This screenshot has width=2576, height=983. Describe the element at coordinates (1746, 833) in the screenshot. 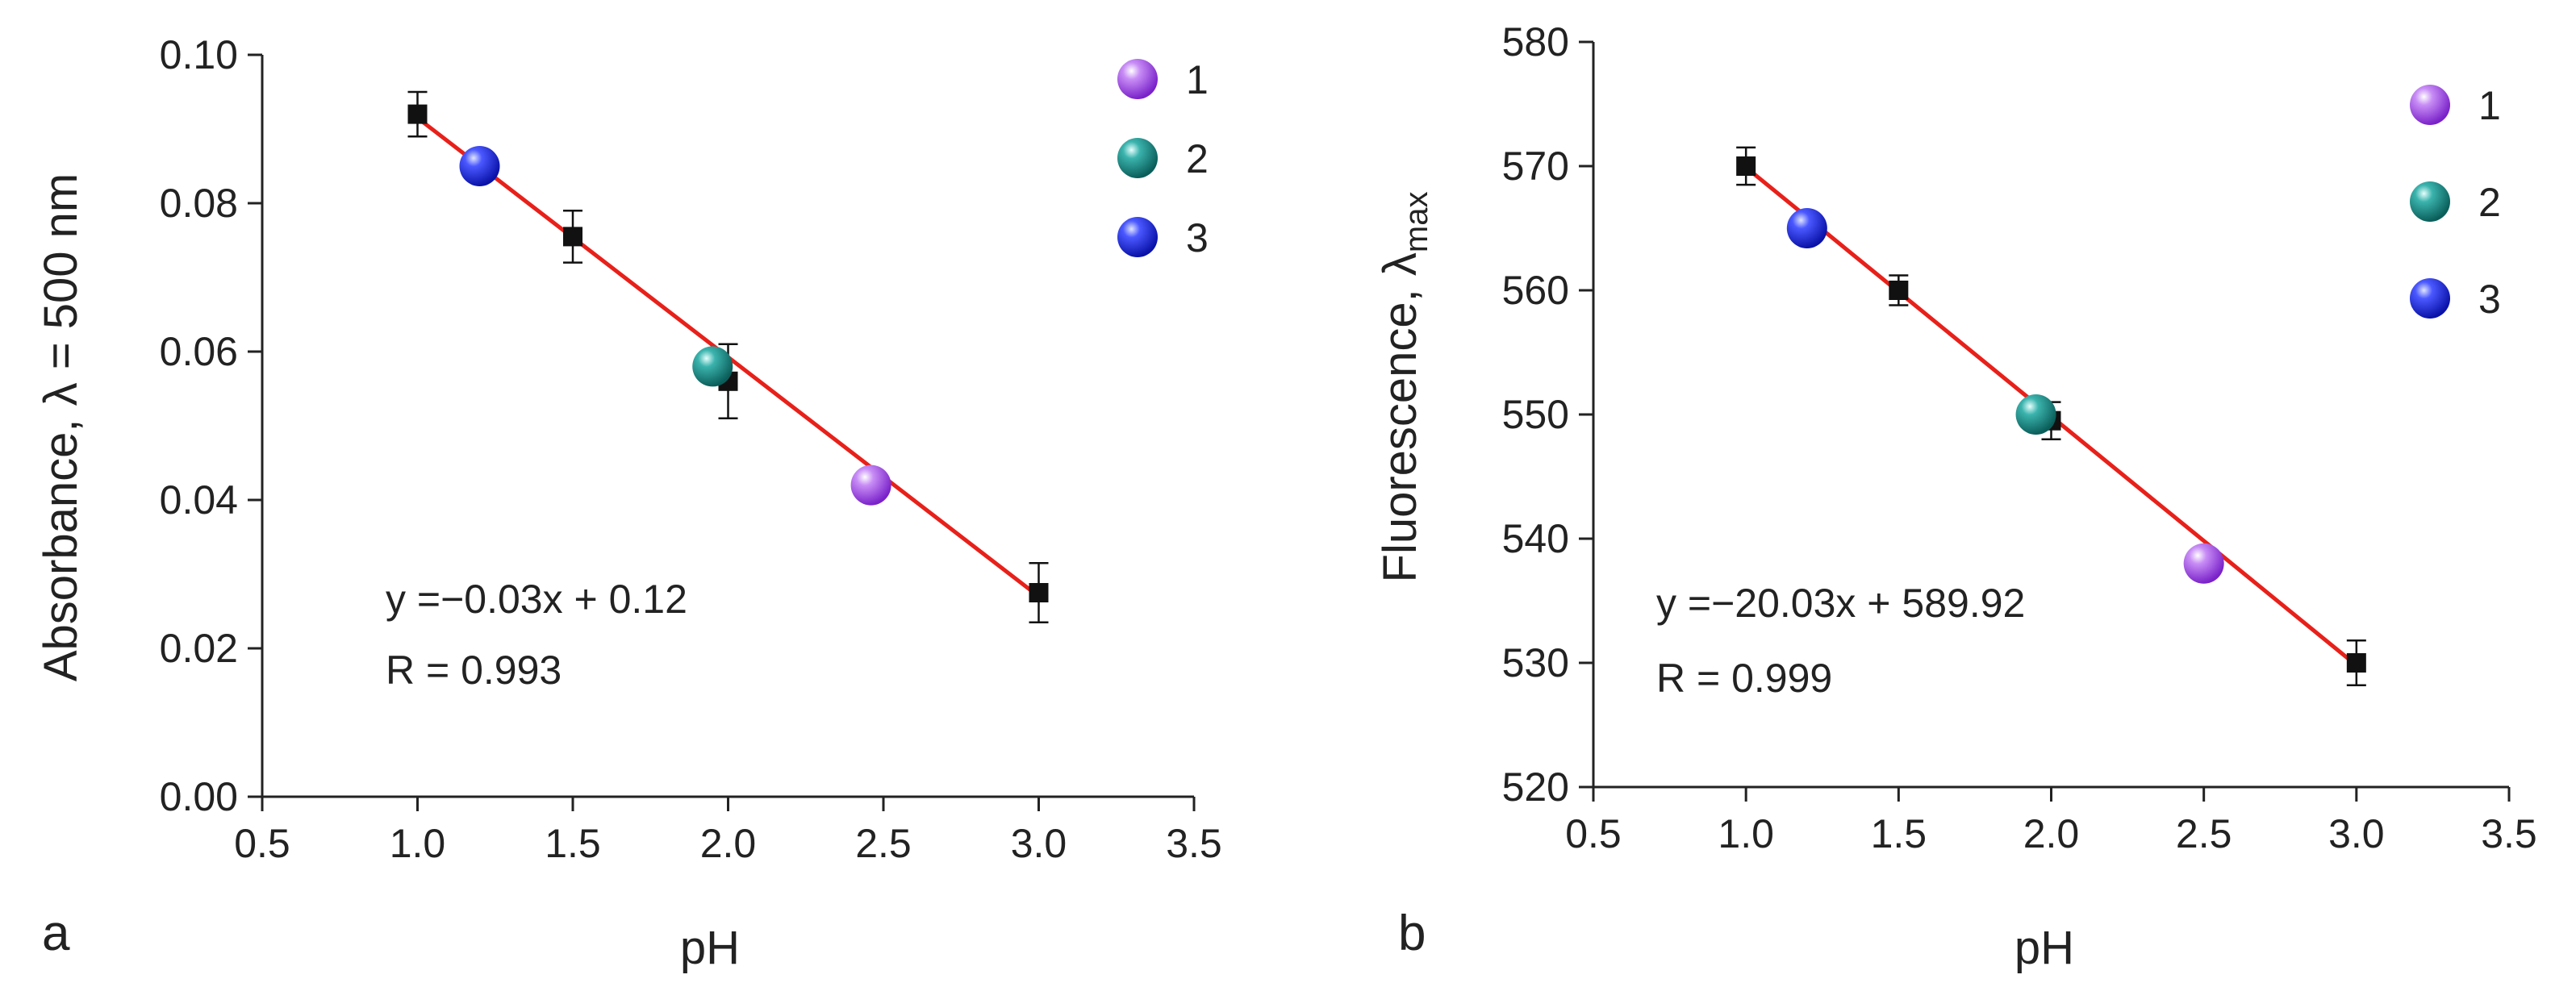

I see `panel-b-x-tick-label: 1.0` at that location.